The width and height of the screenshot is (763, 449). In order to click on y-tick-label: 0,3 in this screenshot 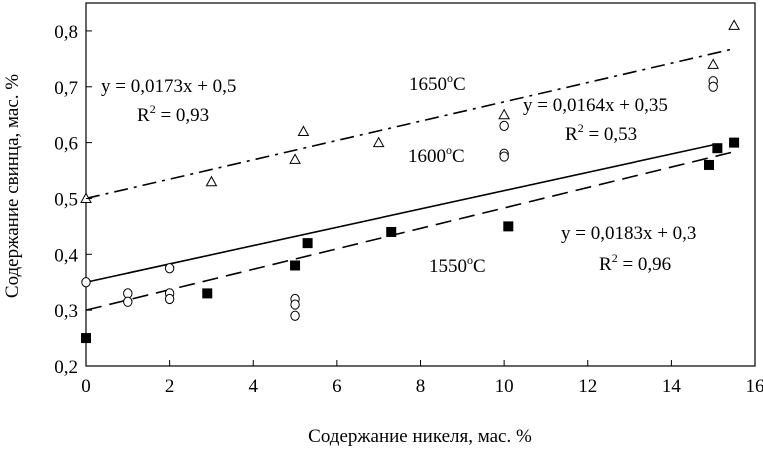, I will do `click(66, 311)`.